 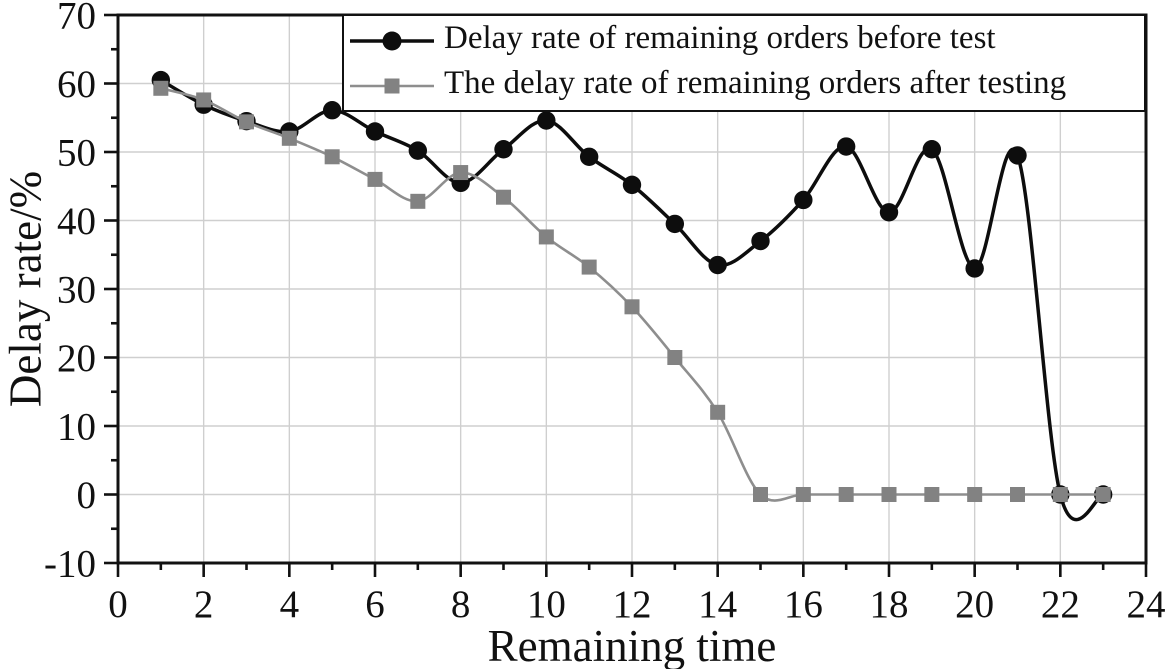 I want to click on y-tick-label: 20, so click(x=76, y=358).